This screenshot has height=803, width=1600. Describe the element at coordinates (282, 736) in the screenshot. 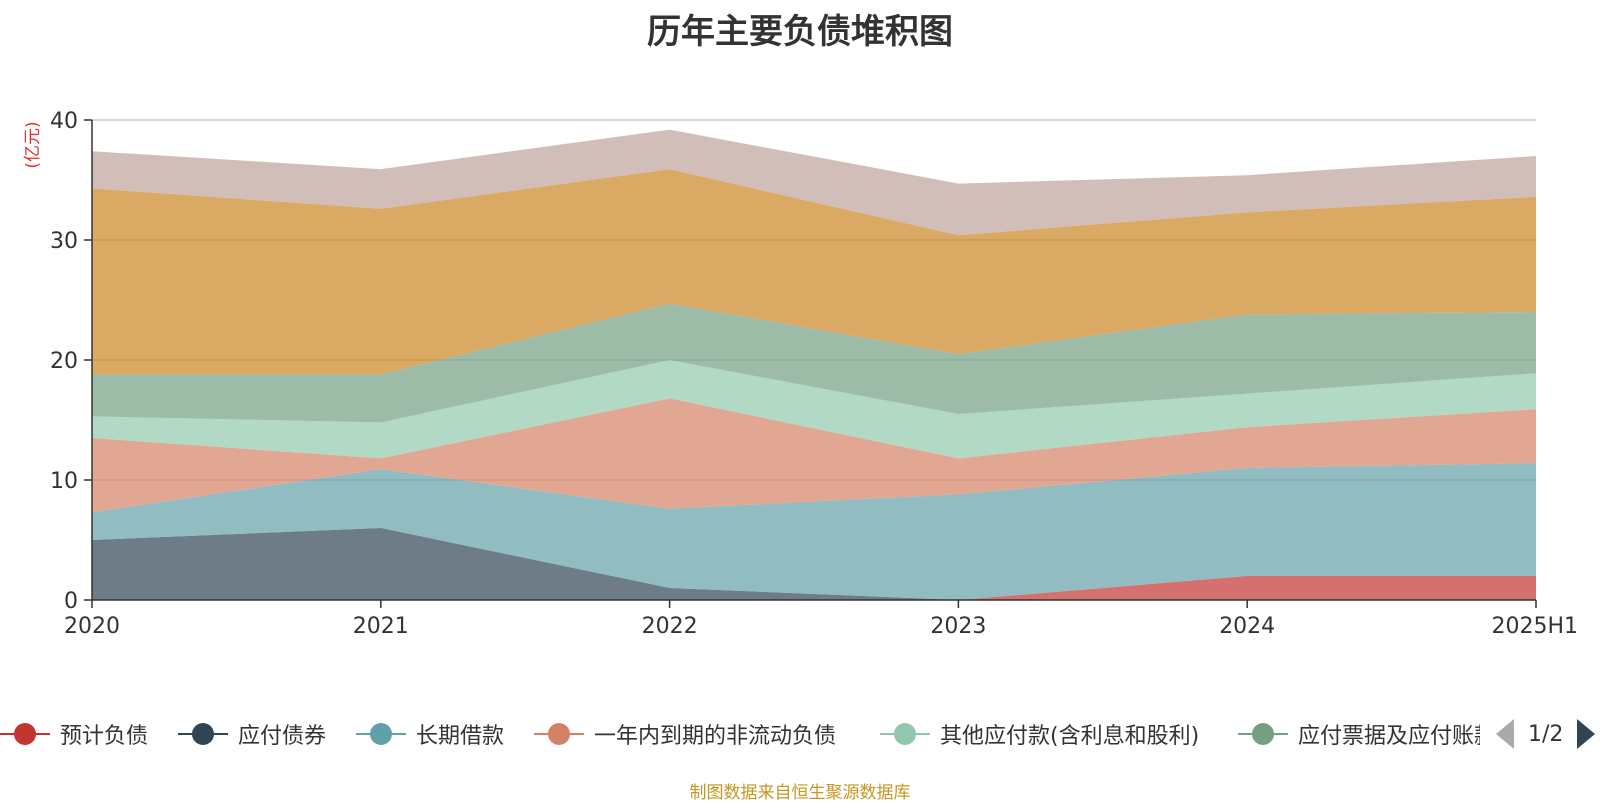

I see `legend-label: 应付债券` at that location.